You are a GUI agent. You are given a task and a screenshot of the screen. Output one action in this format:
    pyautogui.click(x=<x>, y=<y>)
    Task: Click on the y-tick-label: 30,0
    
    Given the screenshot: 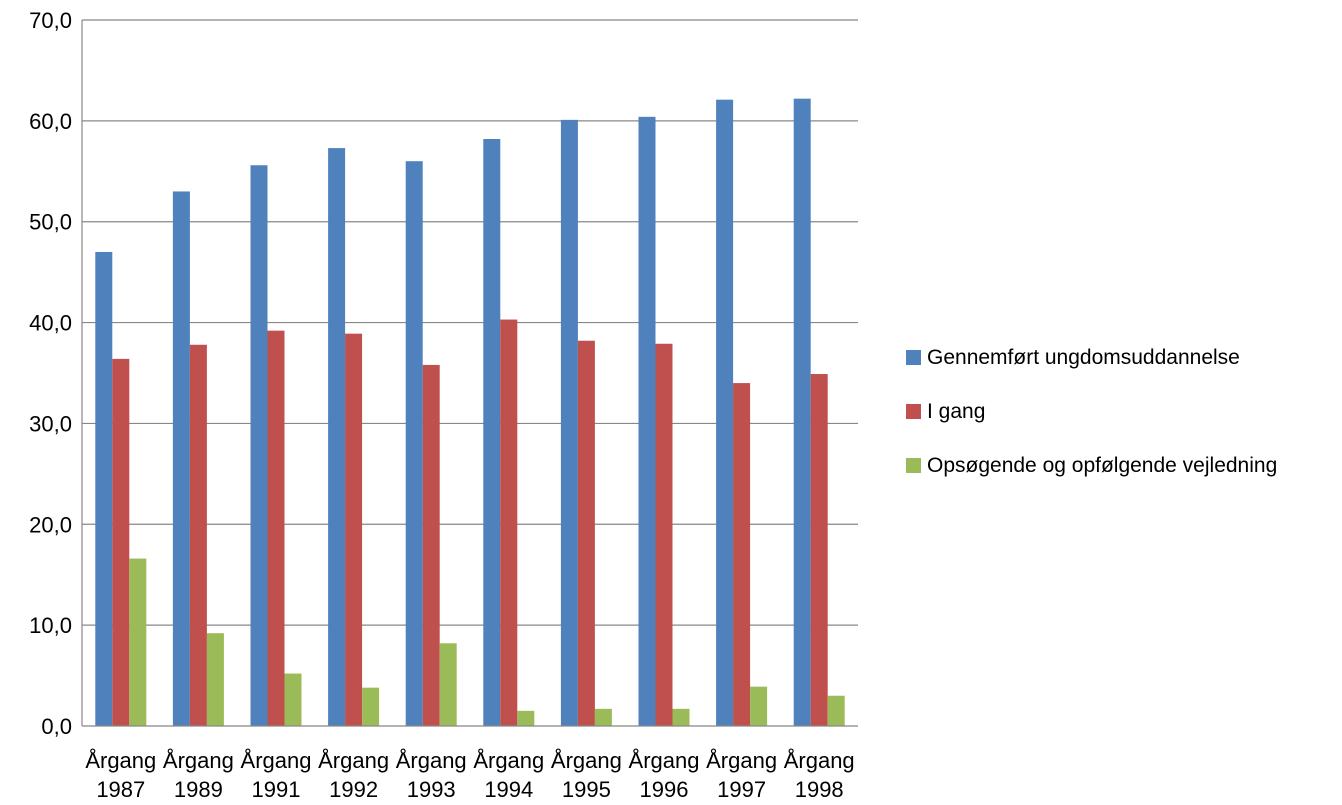 What is the action you would take?
    pyautogui.click(x=50, y=423)
    